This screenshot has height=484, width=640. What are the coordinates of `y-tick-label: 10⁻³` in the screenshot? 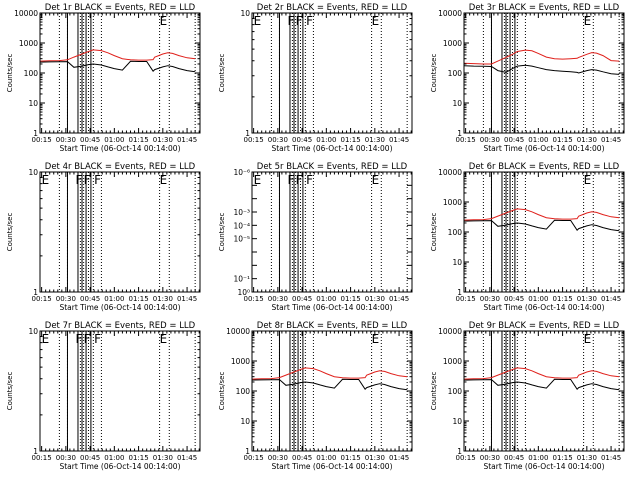 It's located at (241, 212).